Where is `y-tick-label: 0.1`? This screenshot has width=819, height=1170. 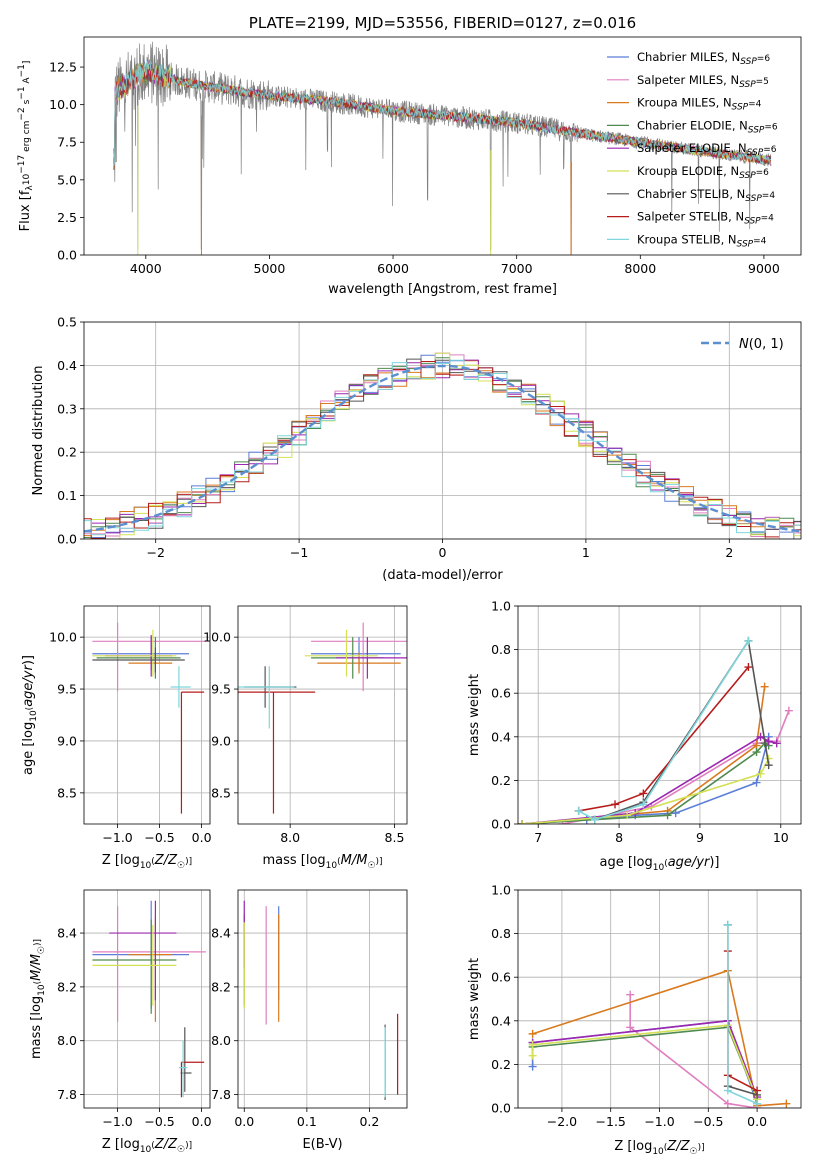
y-tick-label: 0.1 is located at coordinates (67, 495).